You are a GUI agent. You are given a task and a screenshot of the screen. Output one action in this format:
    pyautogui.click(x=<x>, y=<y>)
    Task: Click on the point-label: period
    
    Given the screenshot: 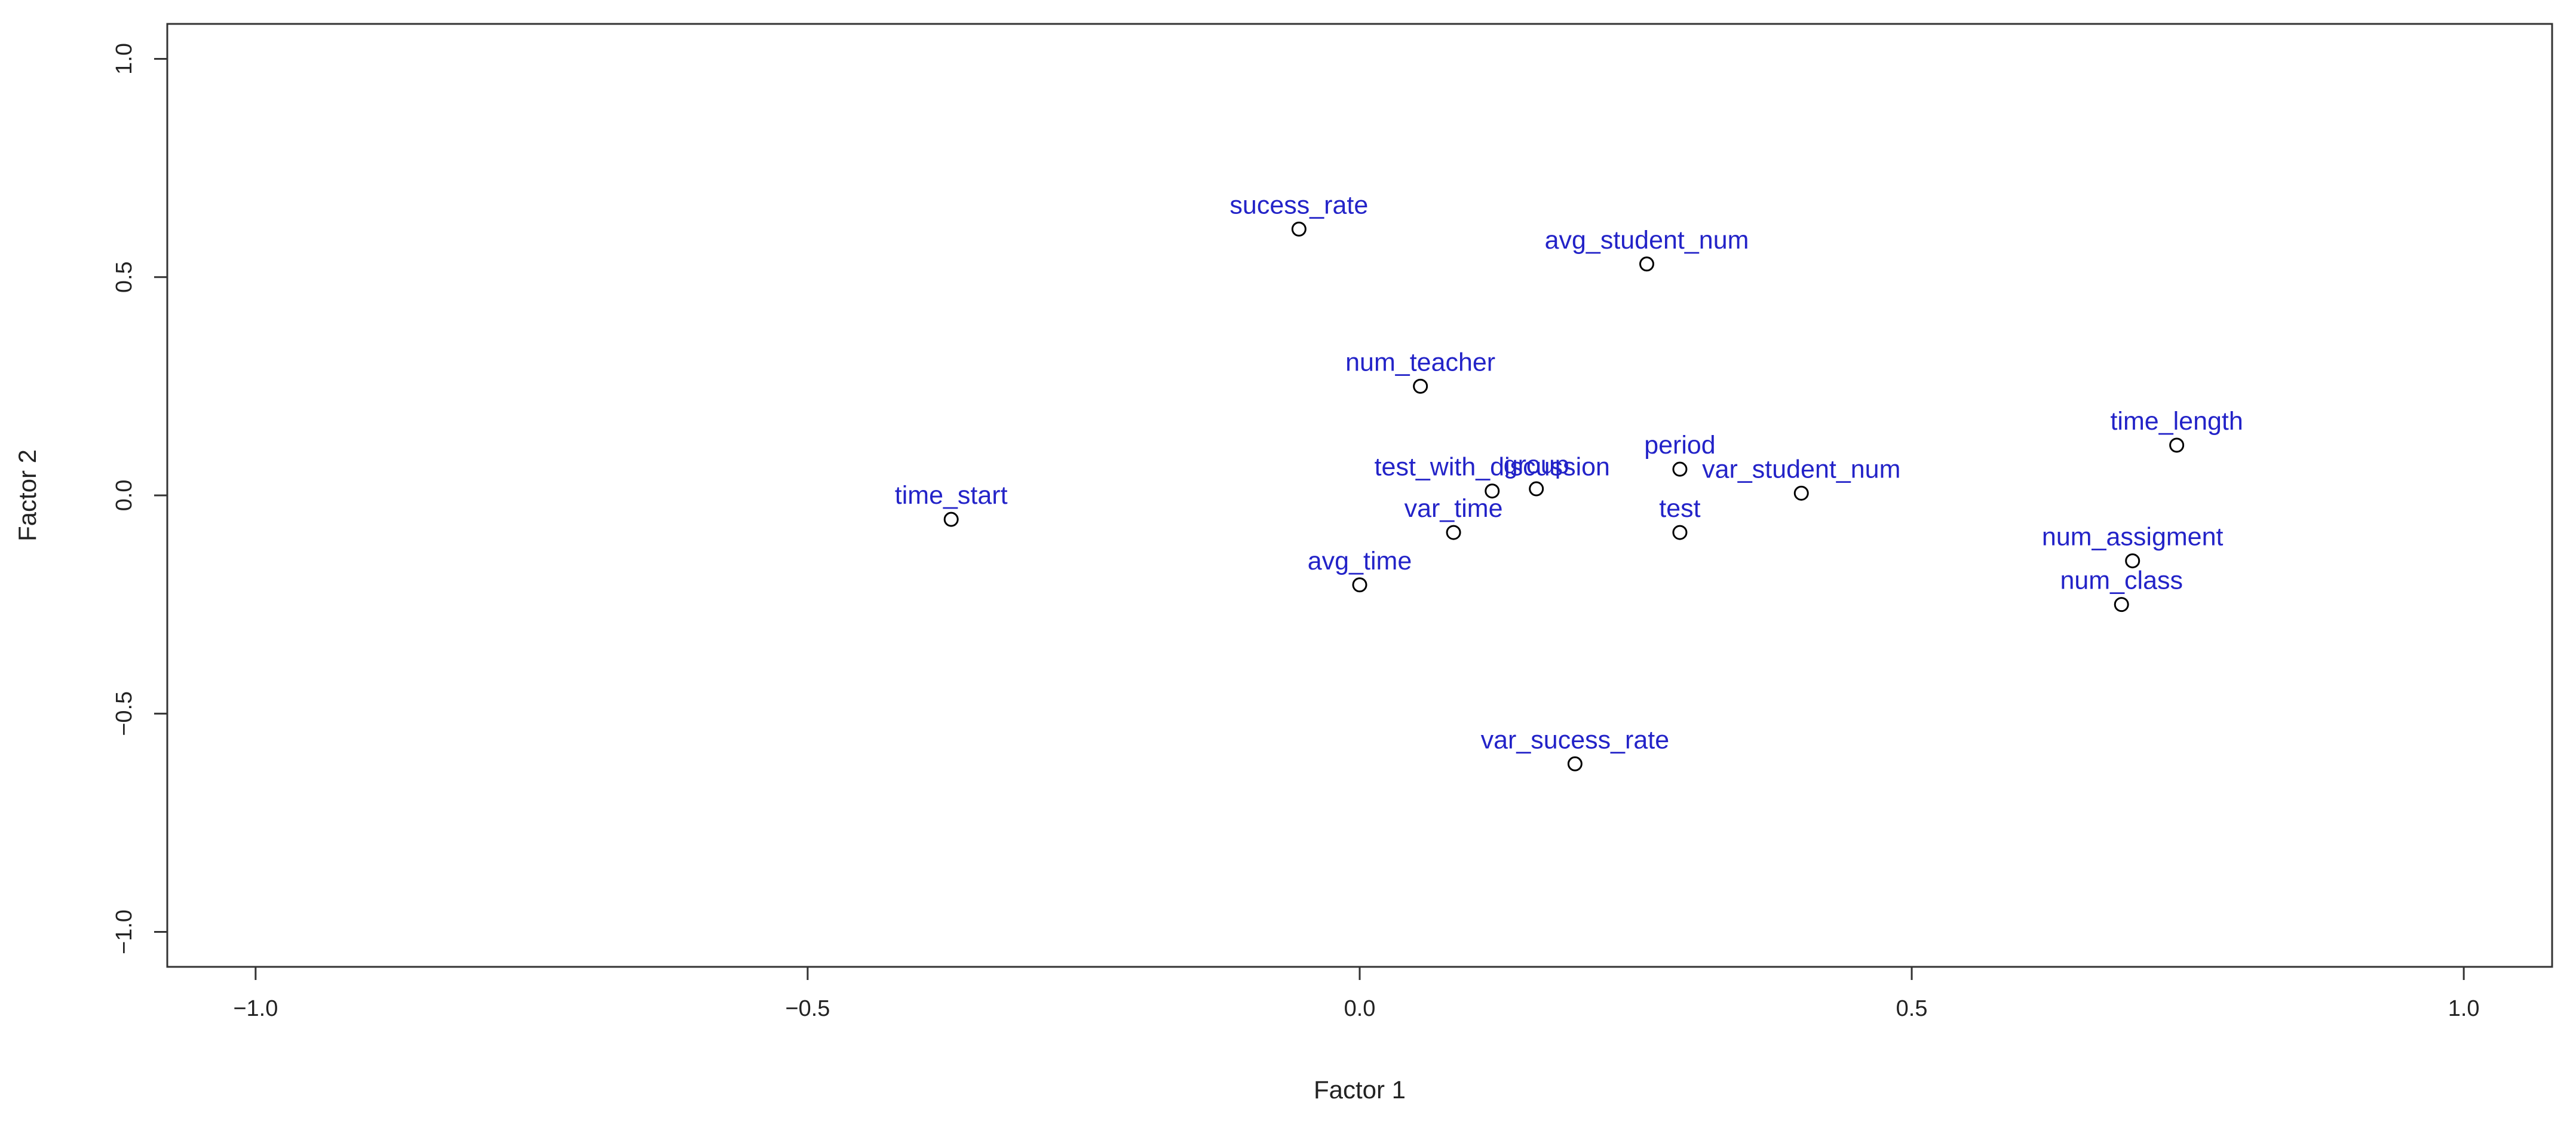 What is the action you would take?
    pyautogui.click(x=1680, y=445)
    